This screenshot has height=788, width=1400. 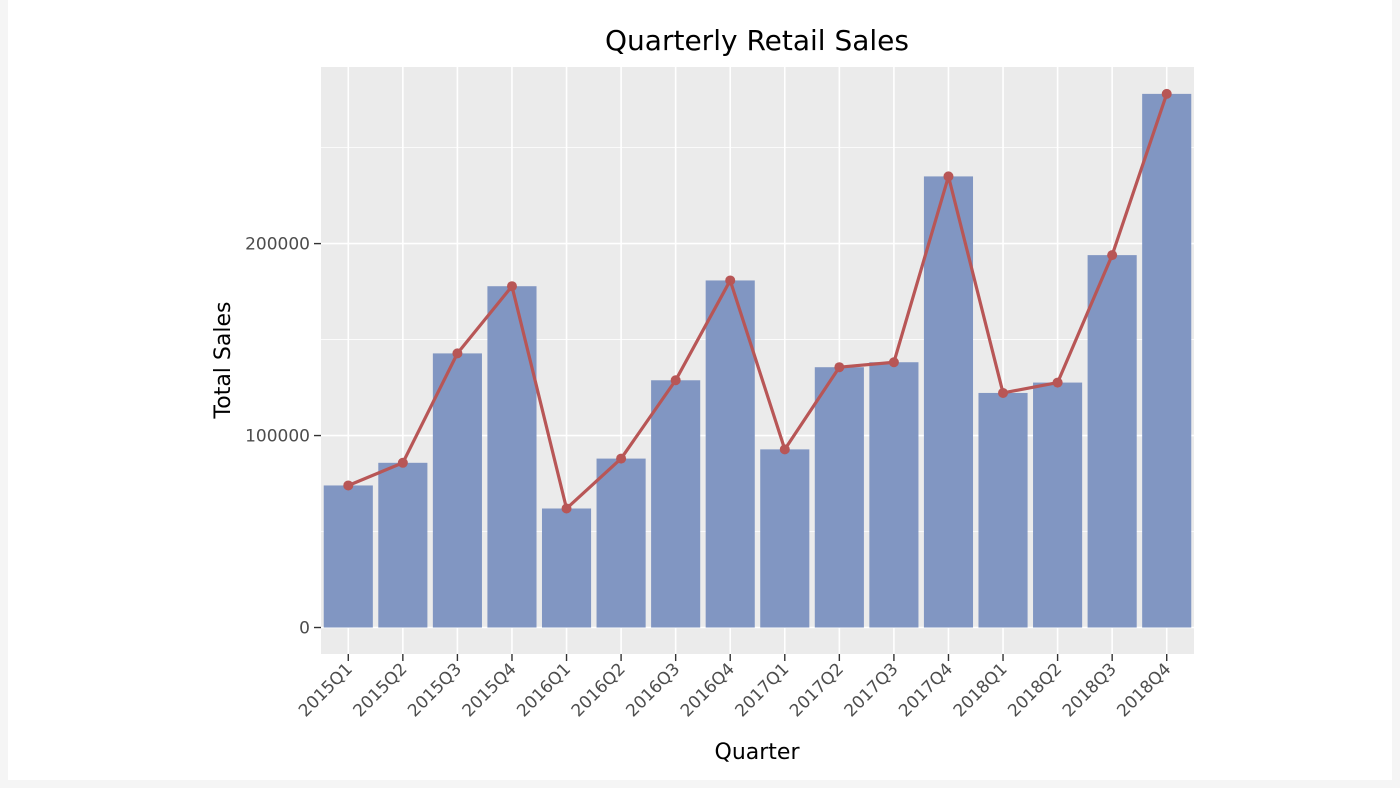 What do you see at coordinates (402, 462) in the screenshot?
I see `point-2015Q2` at bounding box center [402, 462].